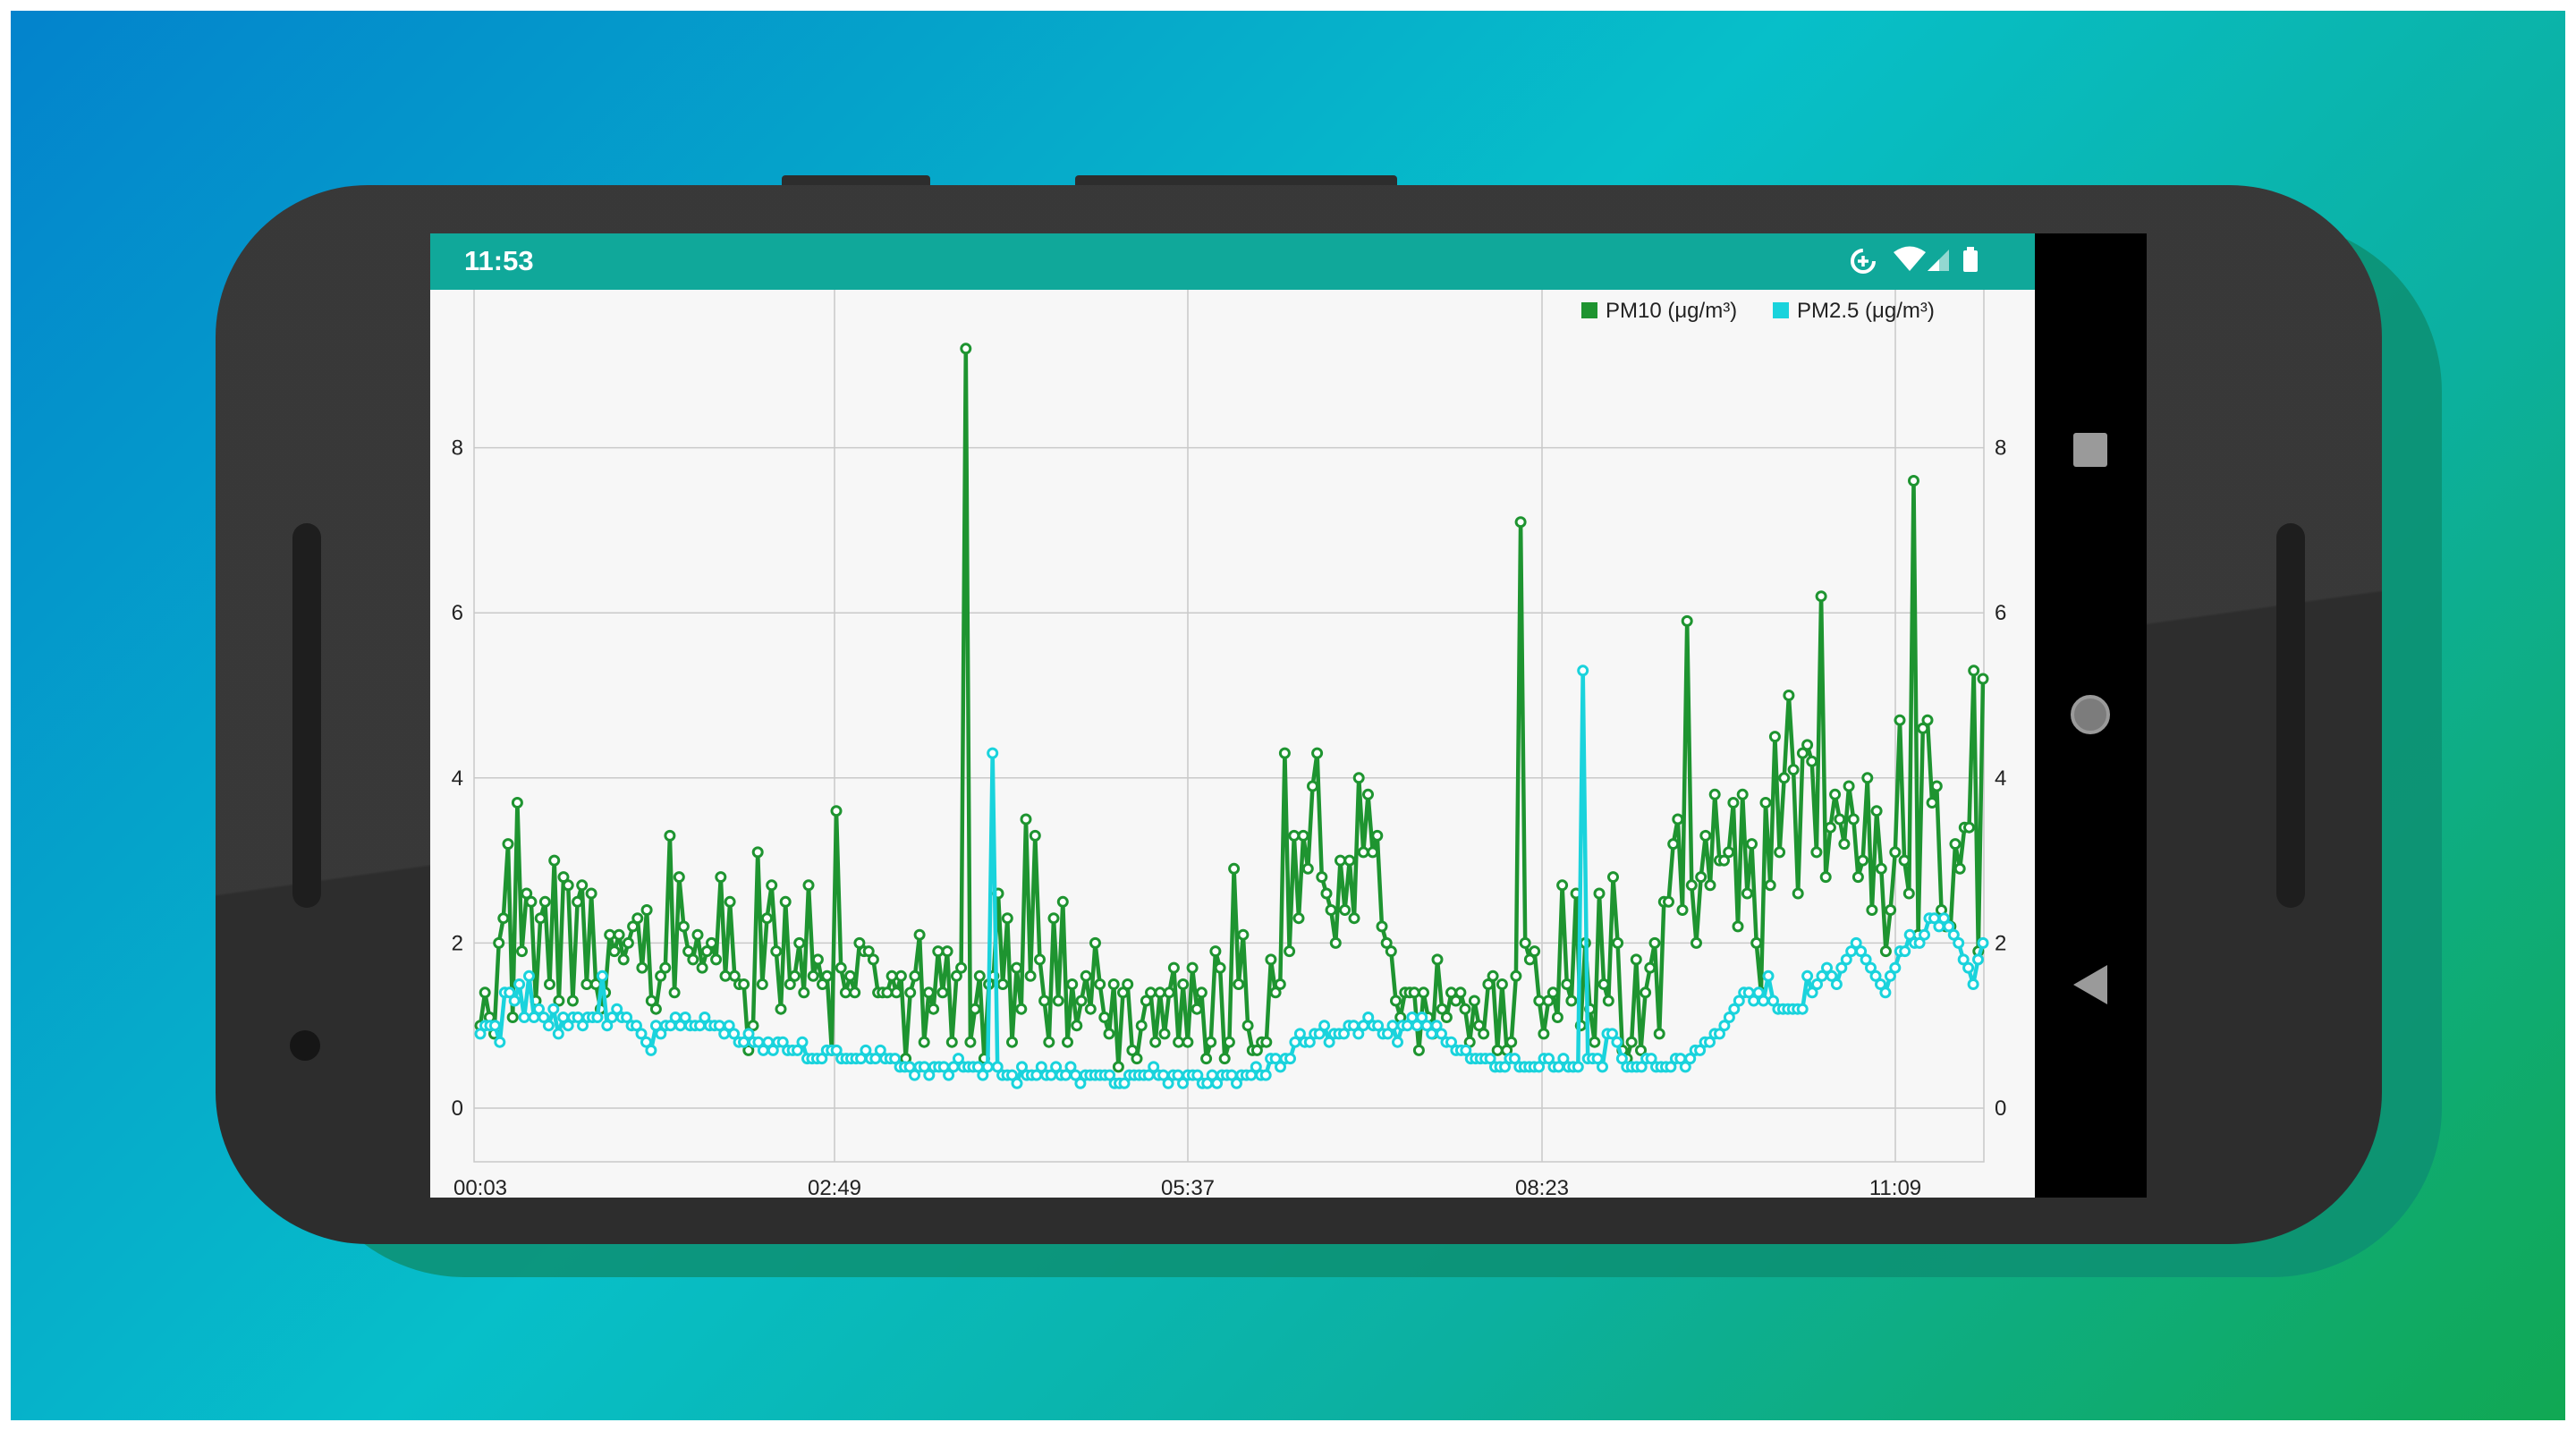 This screenshot has height=1431, width=2576. I want to click on home-circle-icon, so click(2090, 715).